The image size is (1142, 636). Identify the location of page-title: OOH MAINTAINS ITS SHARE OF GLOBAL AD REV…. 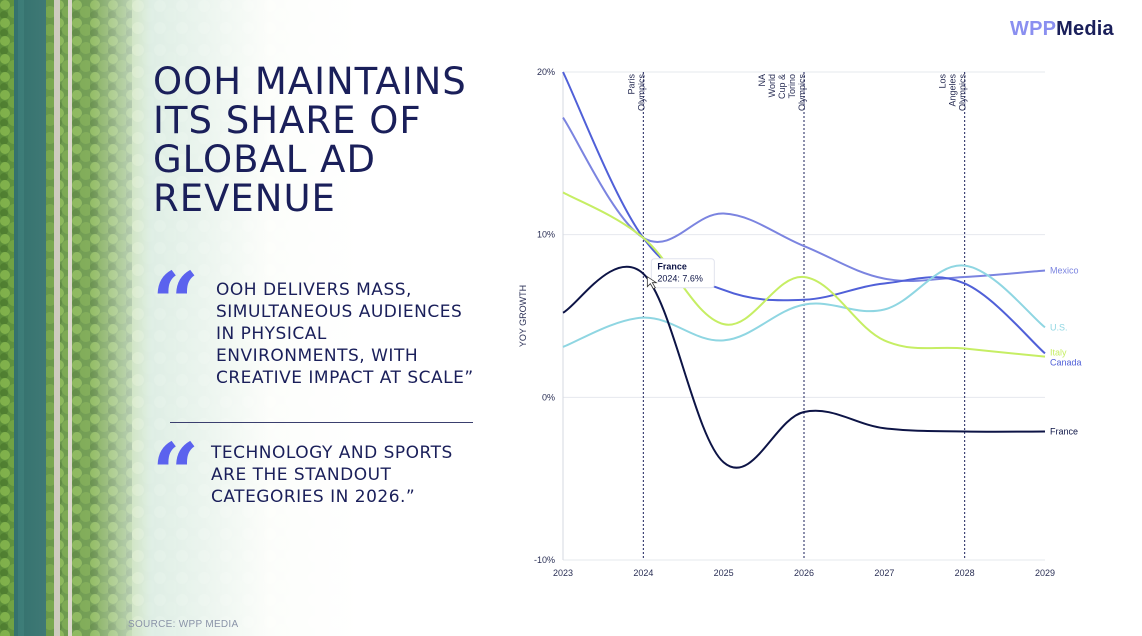
(310, 140).